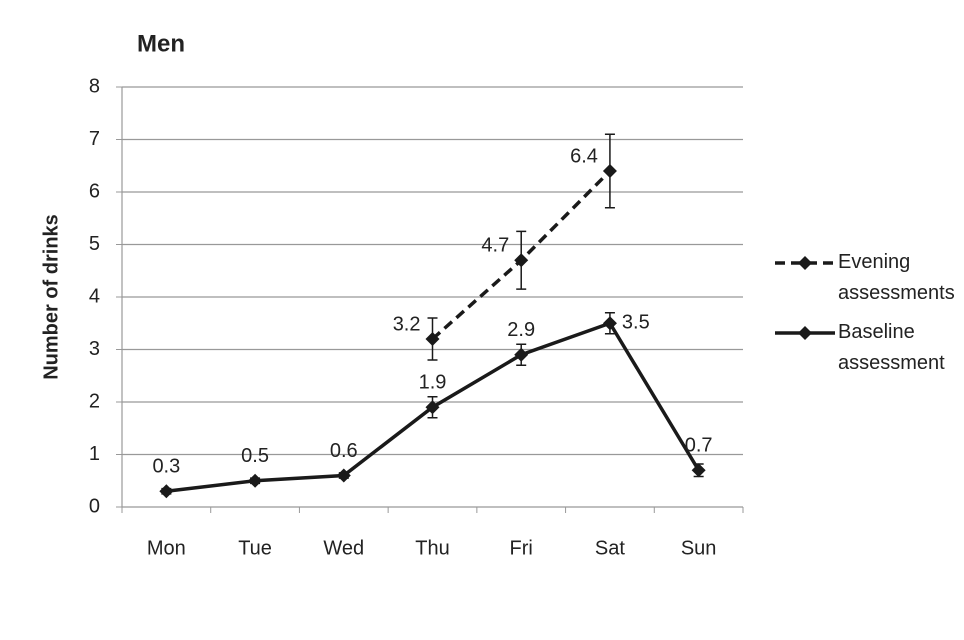 The image size is (964, 640). What do you see at coordinates (636, 323) in the screenshot?
I see `data-label: 3.5` at bounding box center [636, 323].